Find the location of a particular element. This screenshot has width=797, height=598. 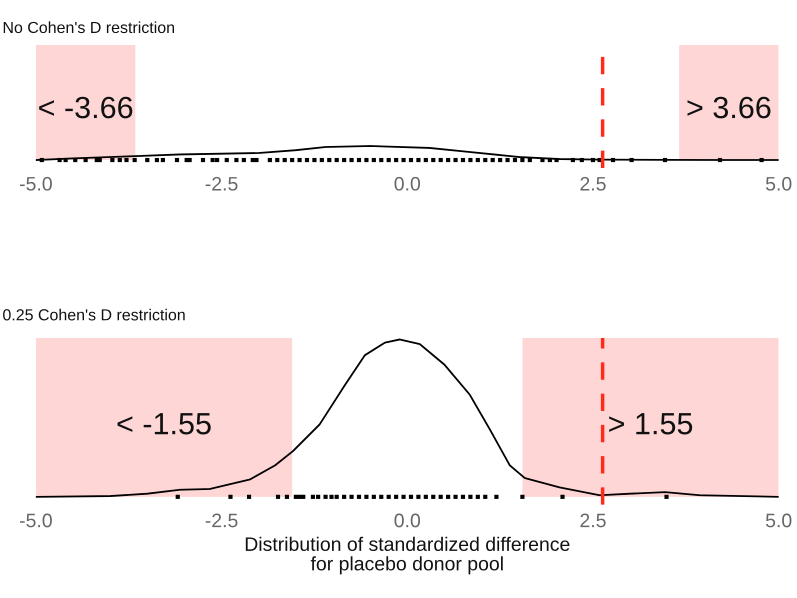

band-label: > 3.66 is located at coordinates (729, 107).